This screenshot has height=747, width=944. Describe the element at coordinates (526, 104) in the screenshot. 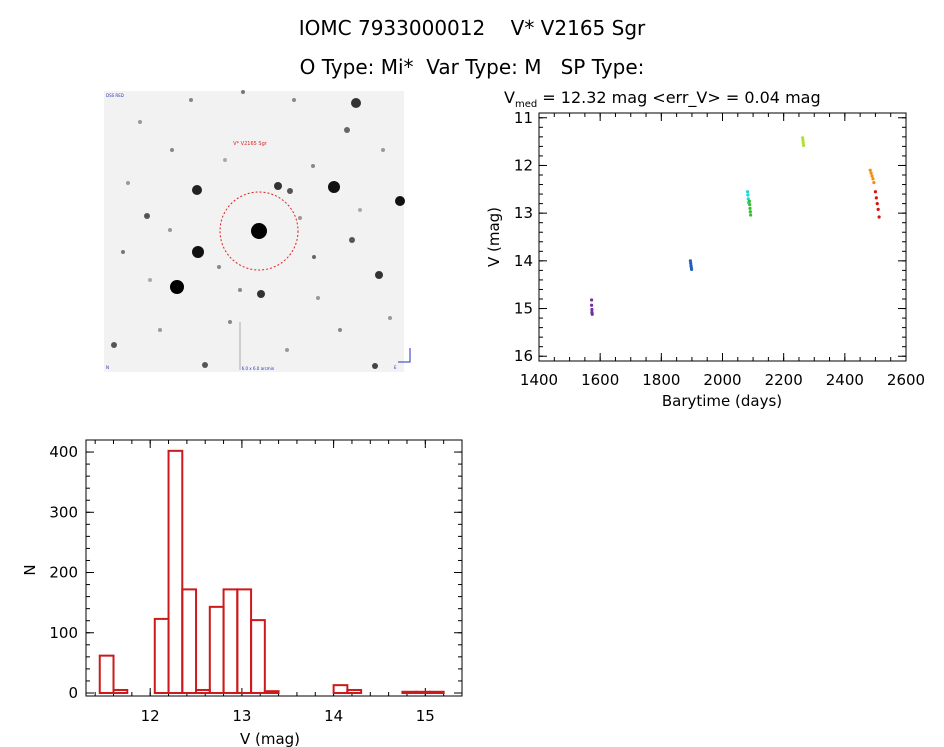

I see `light-curve-title-subscript: med` at that location.